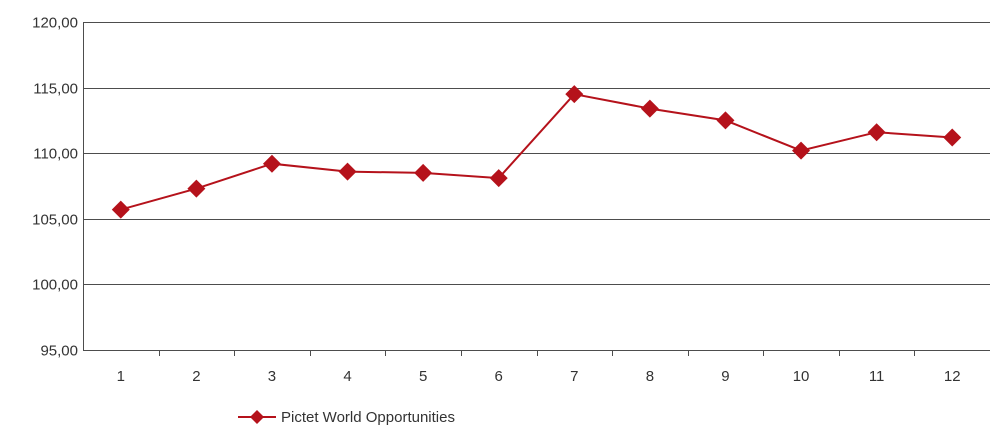 Image resolution: width=990 pixels, height=427 pixels. I want to click on x-tick-label: 2, so click(196, 376).